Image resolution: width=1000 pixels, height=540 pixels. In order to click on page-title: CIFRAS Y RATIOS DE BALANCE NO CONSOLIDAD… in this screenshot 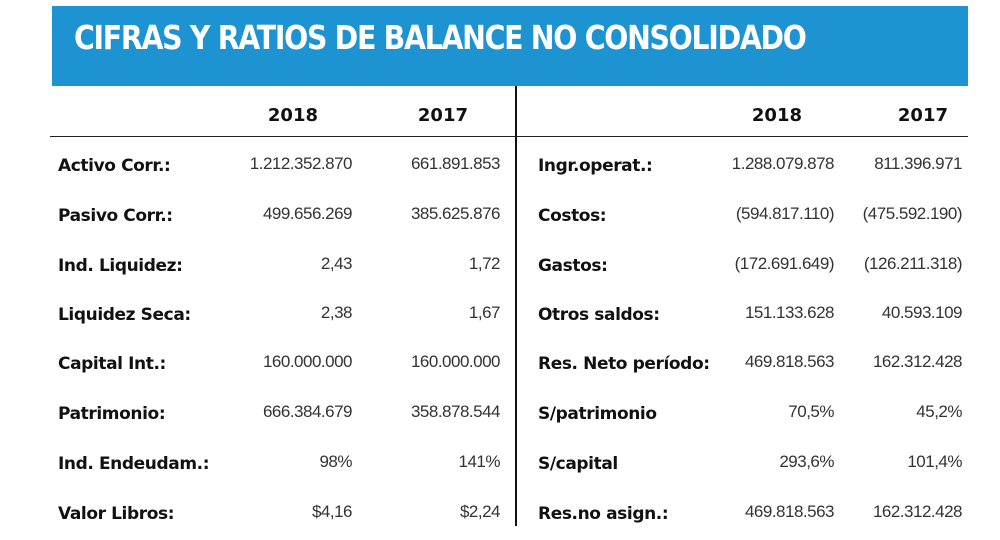, I will do `click(440, 37)`.